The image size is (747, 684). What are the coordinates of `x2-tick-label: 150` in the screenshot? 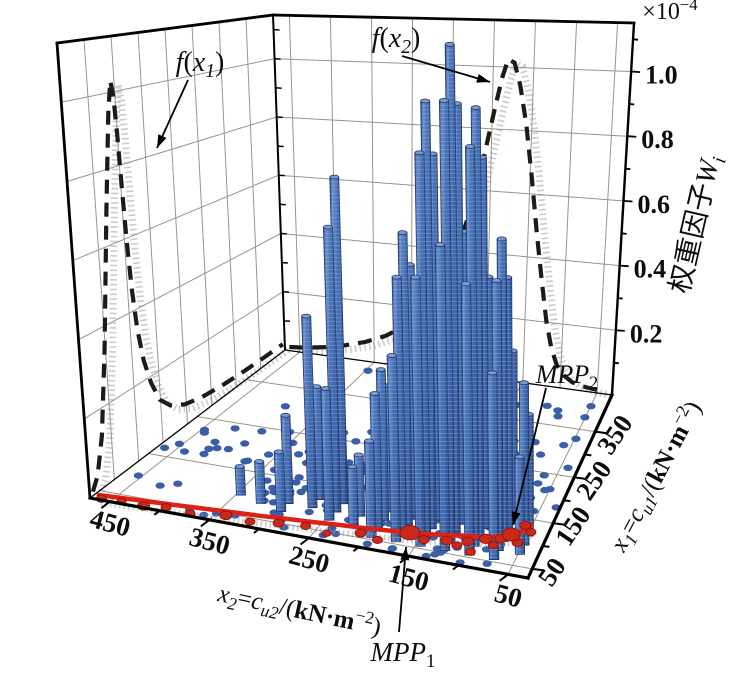 It's located at (408, 577).